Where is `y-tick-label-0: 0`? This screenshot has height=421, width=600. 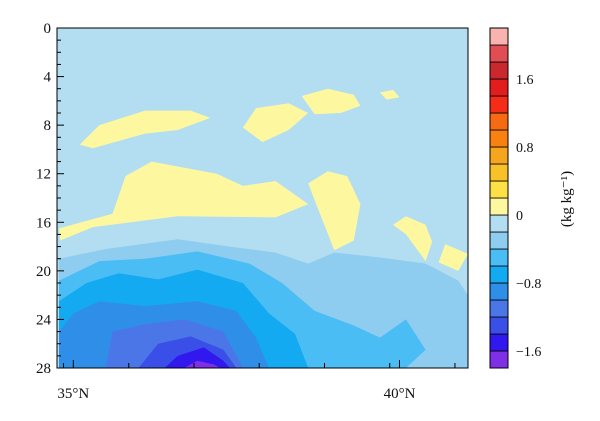 y-tick-label-0: 0 is located at coordinates (48, 29).